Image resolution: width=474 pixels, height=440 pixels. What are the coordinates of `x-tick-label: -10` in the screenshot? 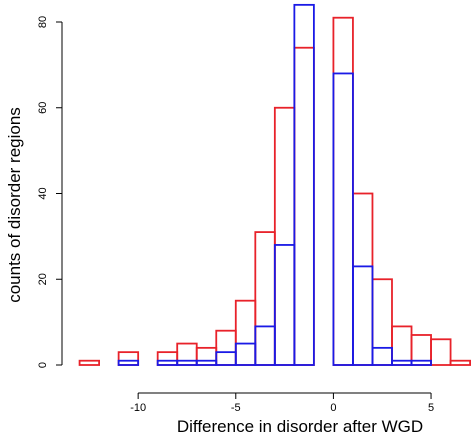 It's located at (138, 408).